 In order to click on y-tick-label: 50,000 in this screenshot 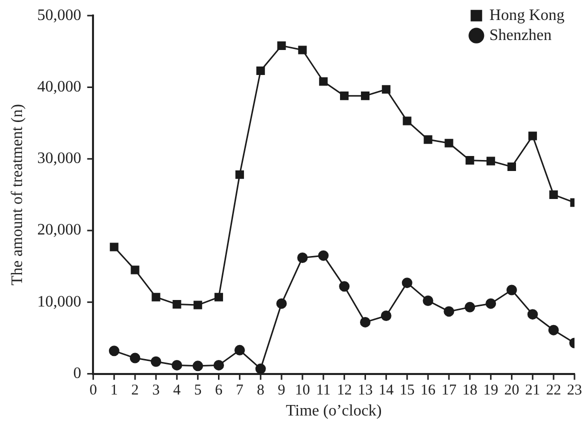, I will do `click(59, 15)`.